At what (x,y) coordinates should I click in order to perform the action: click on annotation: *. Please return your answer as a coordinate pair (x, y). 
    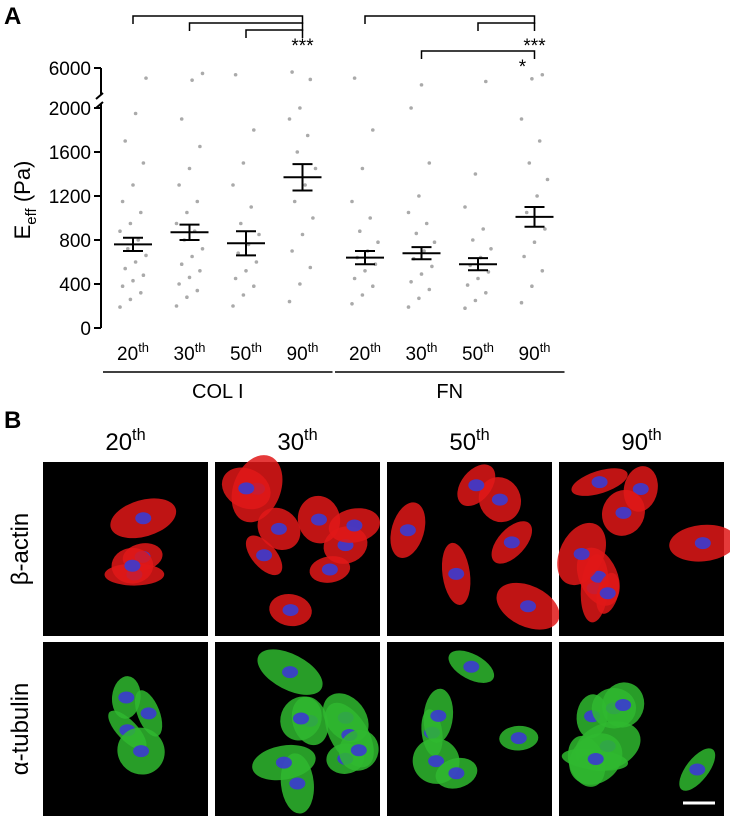
    Looking at the image, I should click on (523, 67).